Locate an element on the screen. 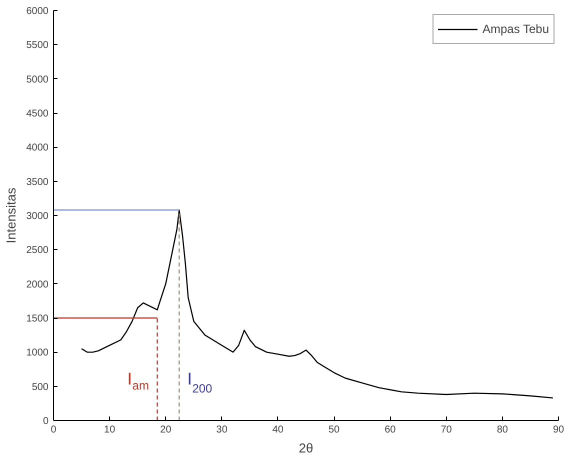 Image resolution: width=574 pixels, height=462 pixels. y-tick-label: 3500 is located at coordinates (37, 182).